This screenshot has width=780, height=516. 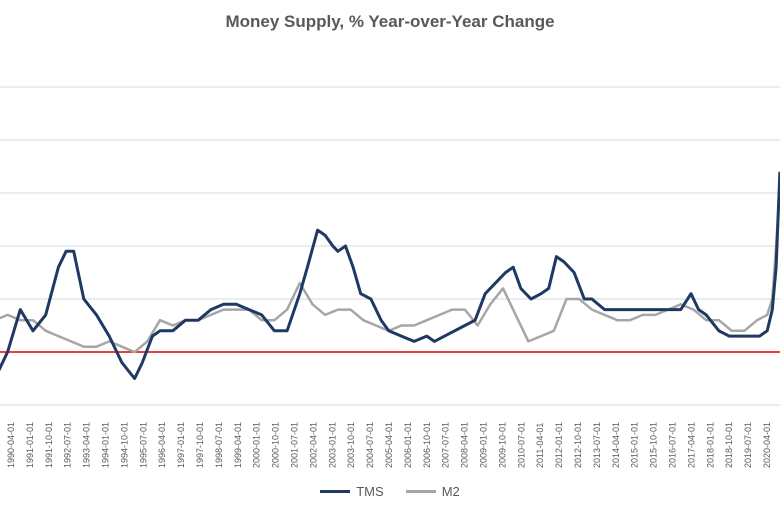 I want to click on x-tick-label: 2015-10-01, so click(x=654, y=445).